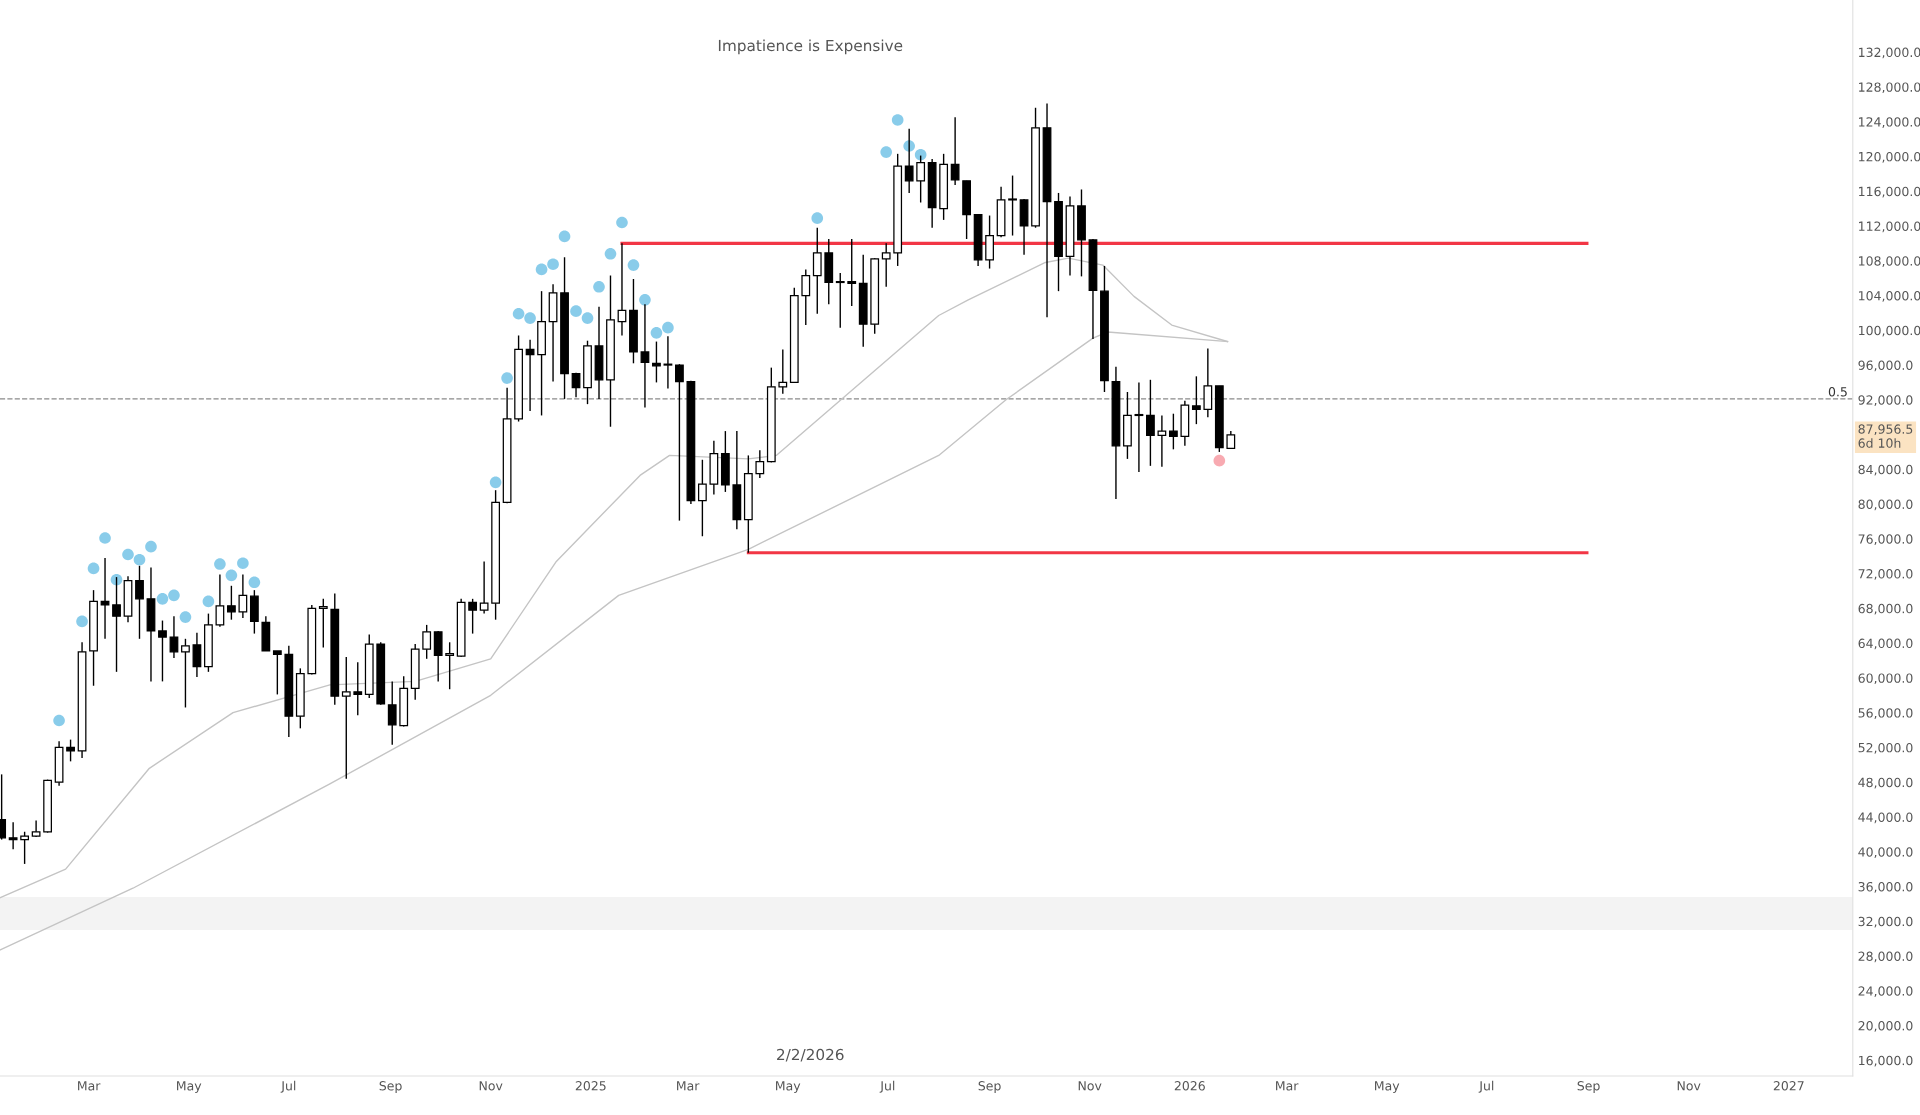 The image size is (1920, 1115). Describe the element at coordinates (1837, 392) in the screenshot. I see `annotation: 0.5` at that location.